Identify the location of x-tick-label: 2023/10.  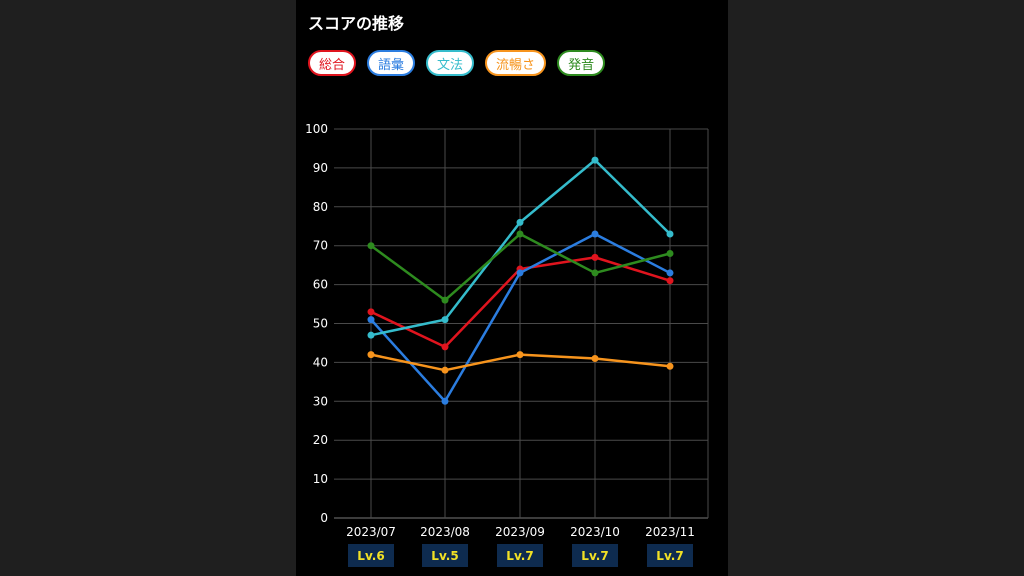
(595, 532).